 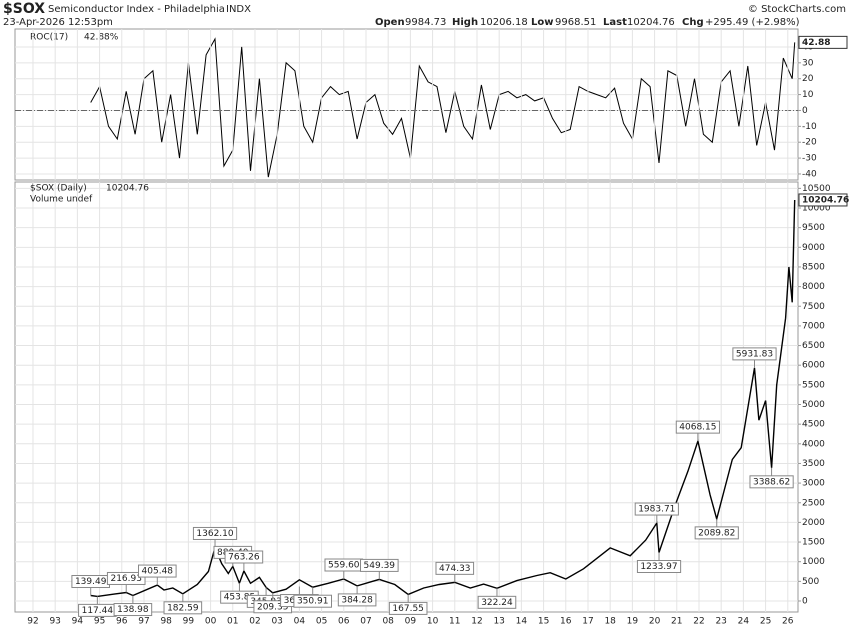 I want to click on y-tick-label: -30, so click(x=809, y=159).